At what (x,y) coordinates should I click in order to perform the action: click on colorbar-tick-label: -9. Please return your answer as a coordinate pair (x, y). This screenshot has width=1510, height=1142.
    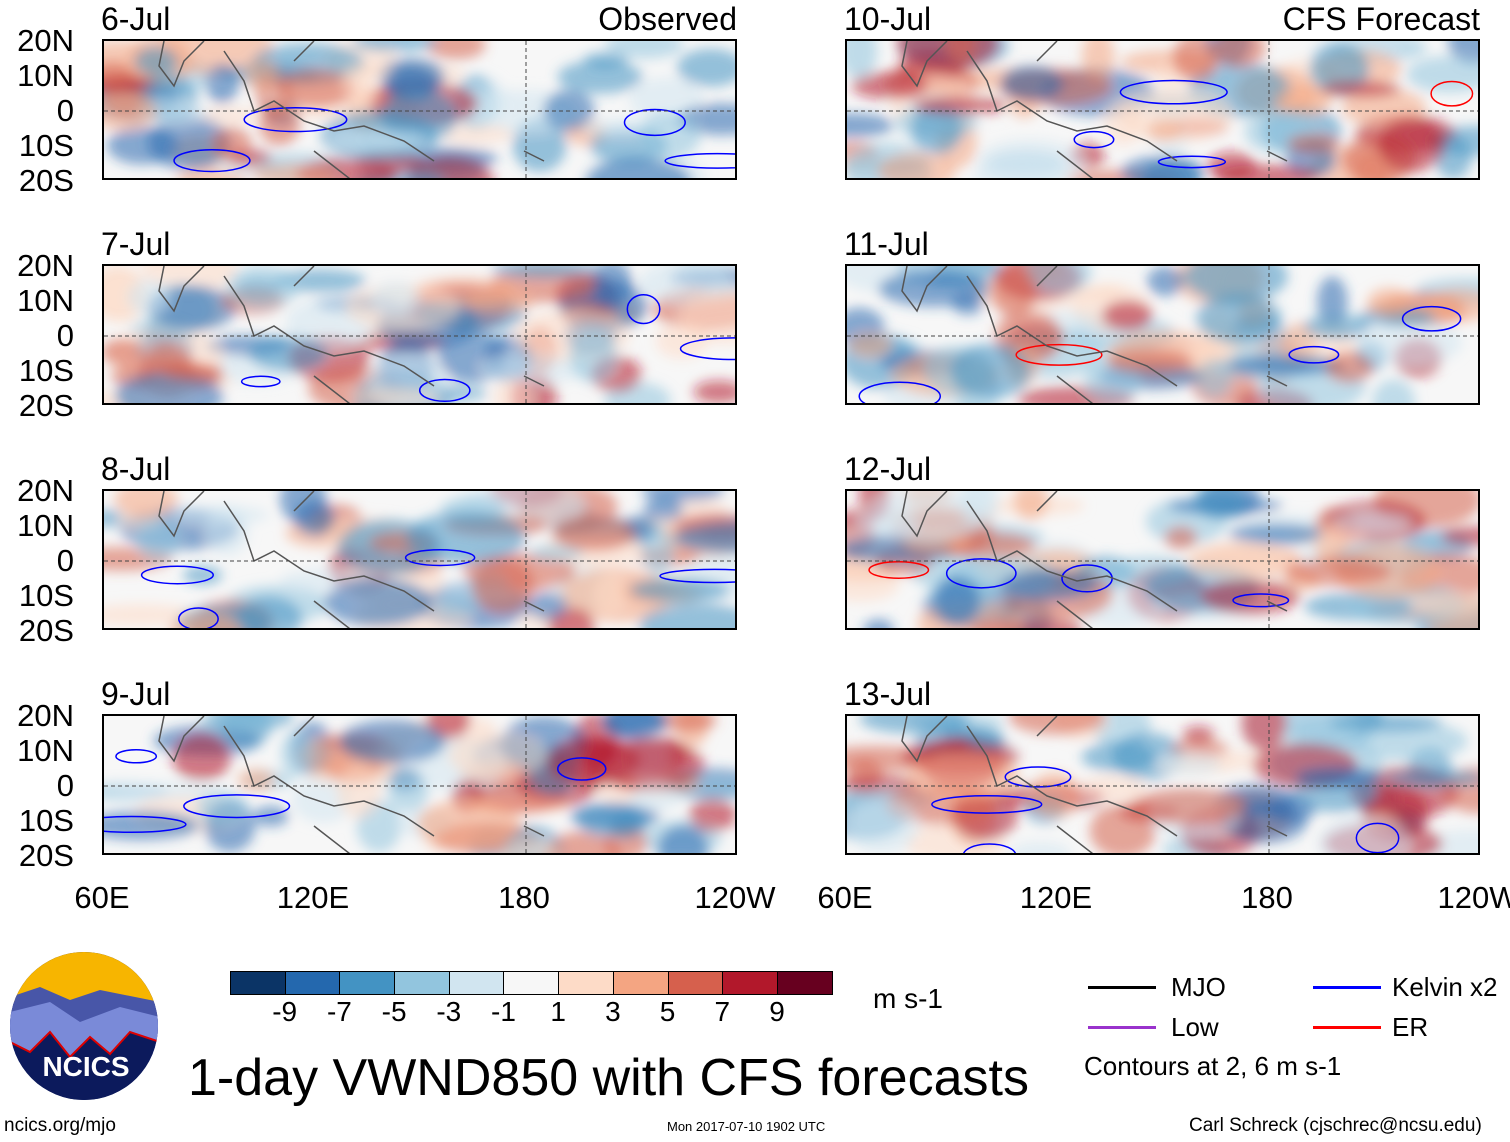
    Looking at the image, I should click on (285, 1011).